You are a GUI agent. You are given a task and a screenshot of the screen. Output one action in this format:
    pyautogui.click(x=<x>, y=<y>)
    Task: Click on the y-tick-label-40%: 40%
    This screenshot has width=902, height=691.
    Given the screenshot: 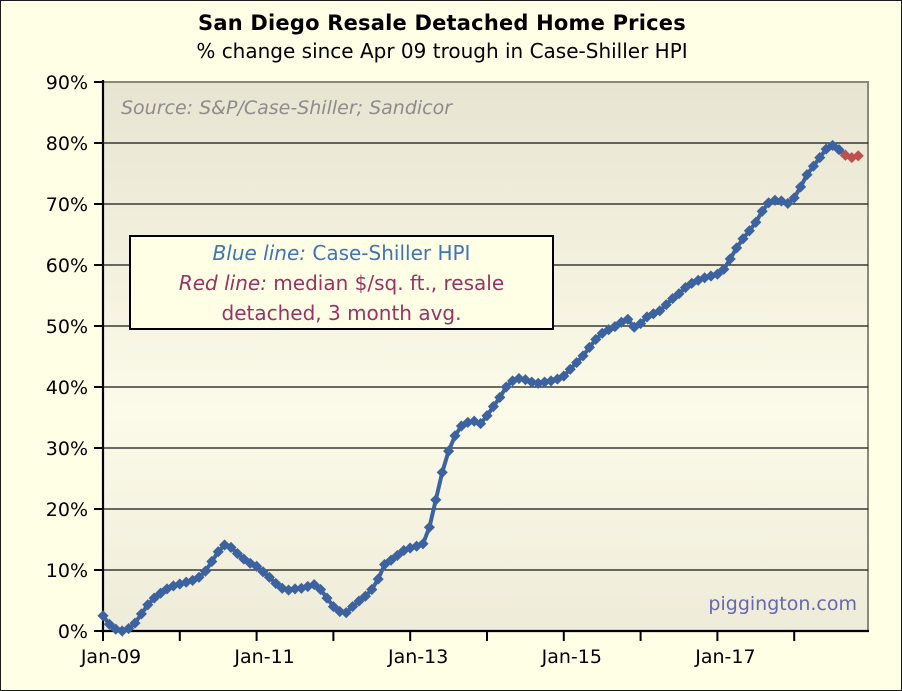 What is the action you would take?
    pyautogui.click(x=67, y=388)
    